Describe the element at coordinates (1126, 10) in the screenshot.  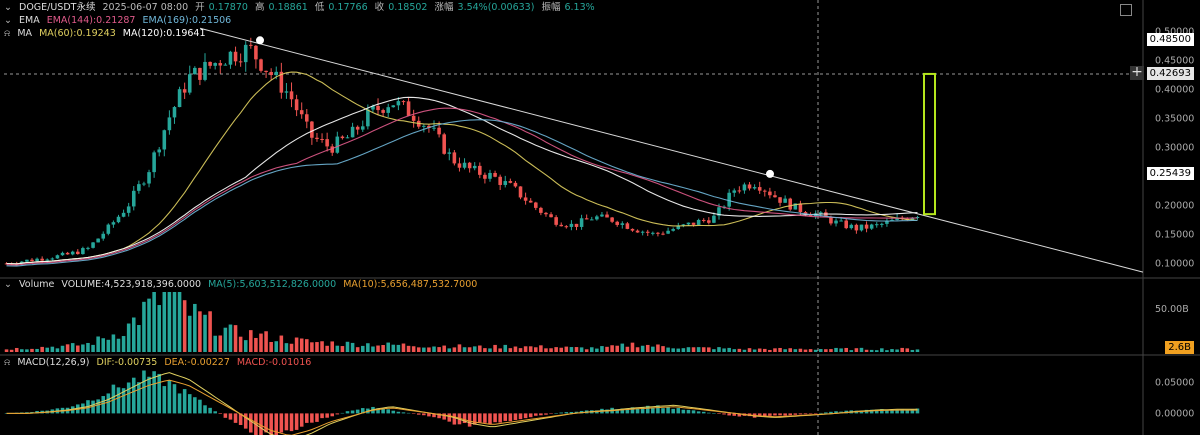
I see `fullscreen-icon` at that location.